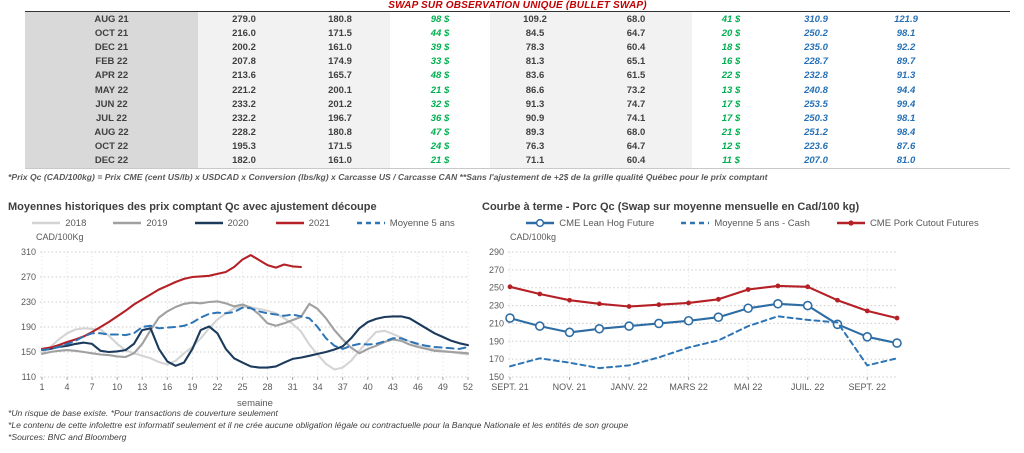 This screenshot has width=1024, height=453. I want to click on legend-label: 2020, so click(238, 223).